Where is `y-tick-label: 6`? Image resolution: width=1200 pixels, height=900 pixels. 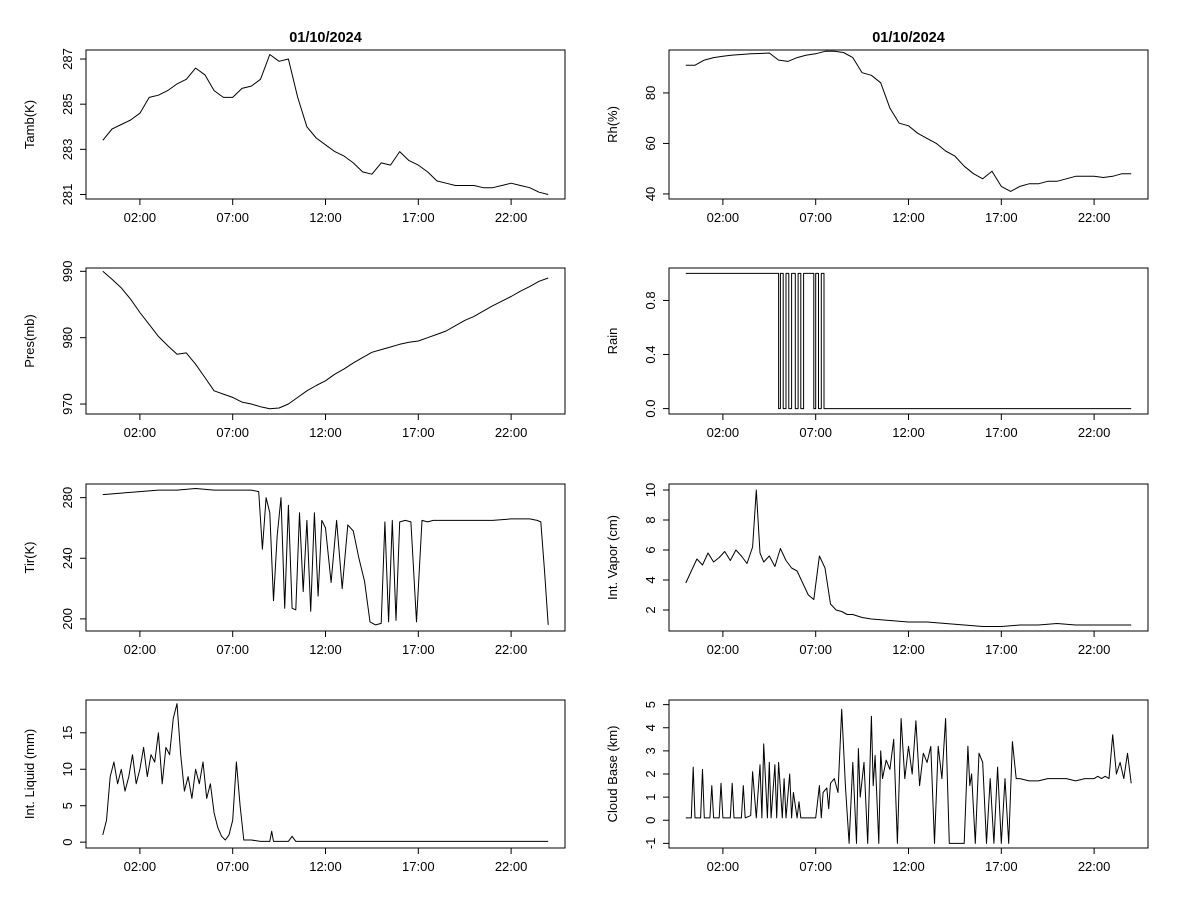
y-tick-label: 6 is located at coordinates (650, 549).